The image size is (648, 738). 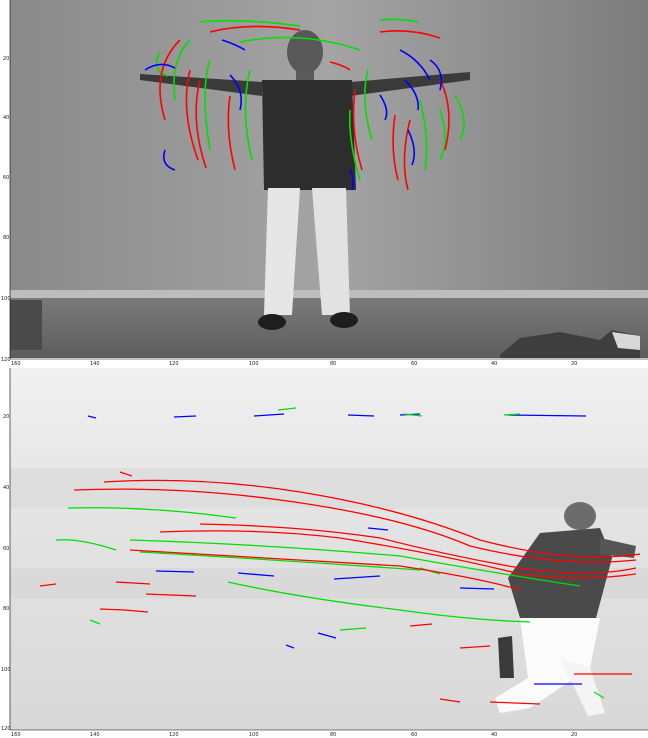 I want to click on blue-tracks, so click(x=293, y=115).